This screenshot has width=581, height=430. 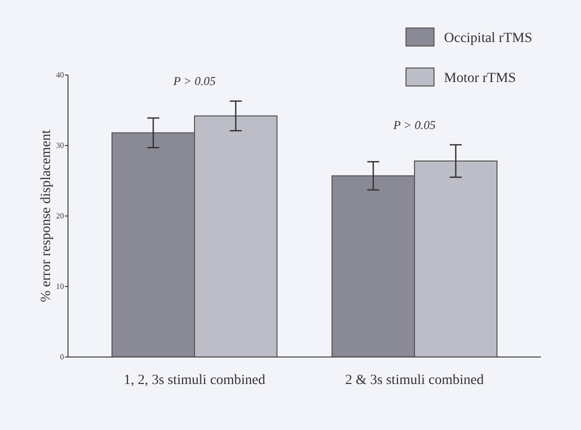 I want to click on y-tick-label: 20, so click(x=60, y=216).